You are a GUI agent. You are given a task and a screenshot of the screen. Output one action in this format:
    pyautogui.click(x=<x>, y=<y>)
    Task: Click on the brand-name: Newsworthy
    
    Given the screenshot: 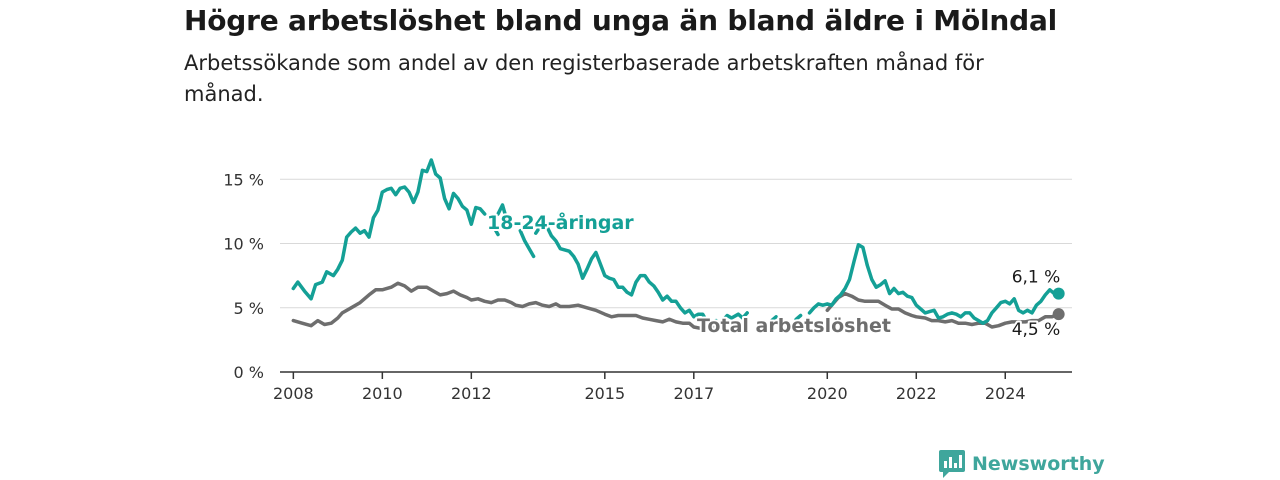 What is the action you would take?
    pyautogui.click(x=1038, y=464)
    